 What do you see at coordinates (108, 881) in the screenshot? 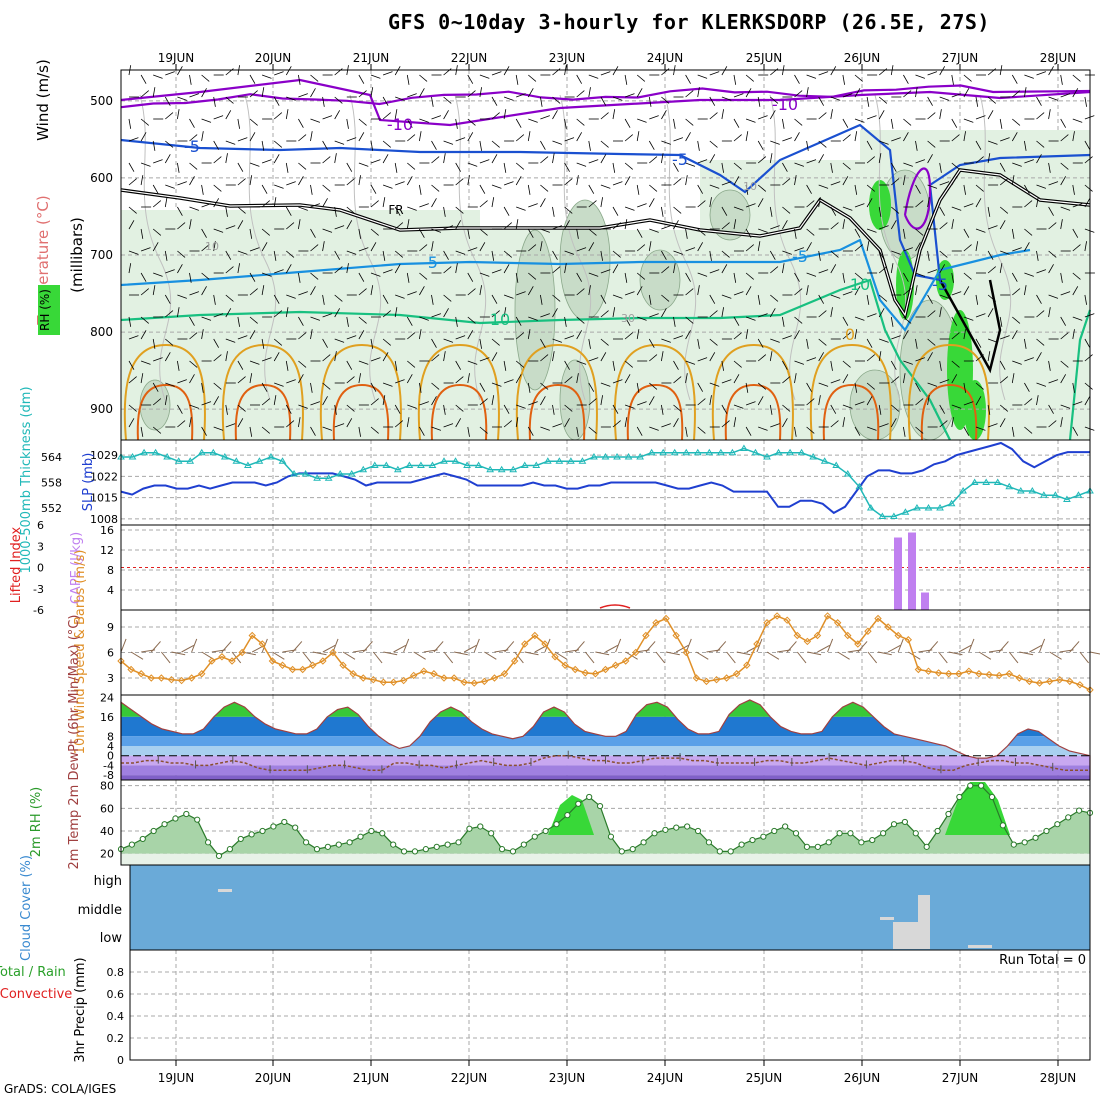
I see `cloud-level-label: high` at bounding box center [108, 881].